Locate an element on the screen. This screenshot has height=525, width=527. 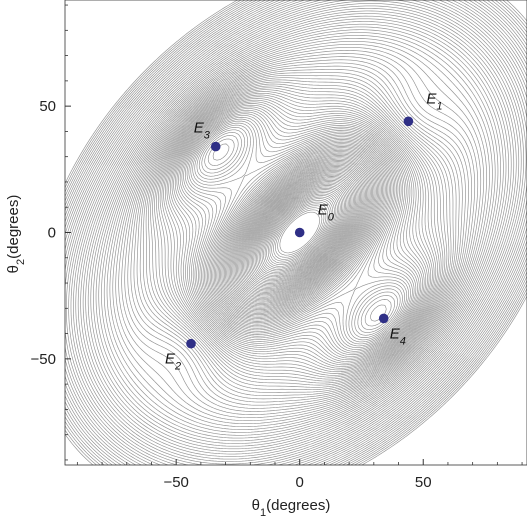
equilibrium-label: E1 is located at coordinates (434, 101).